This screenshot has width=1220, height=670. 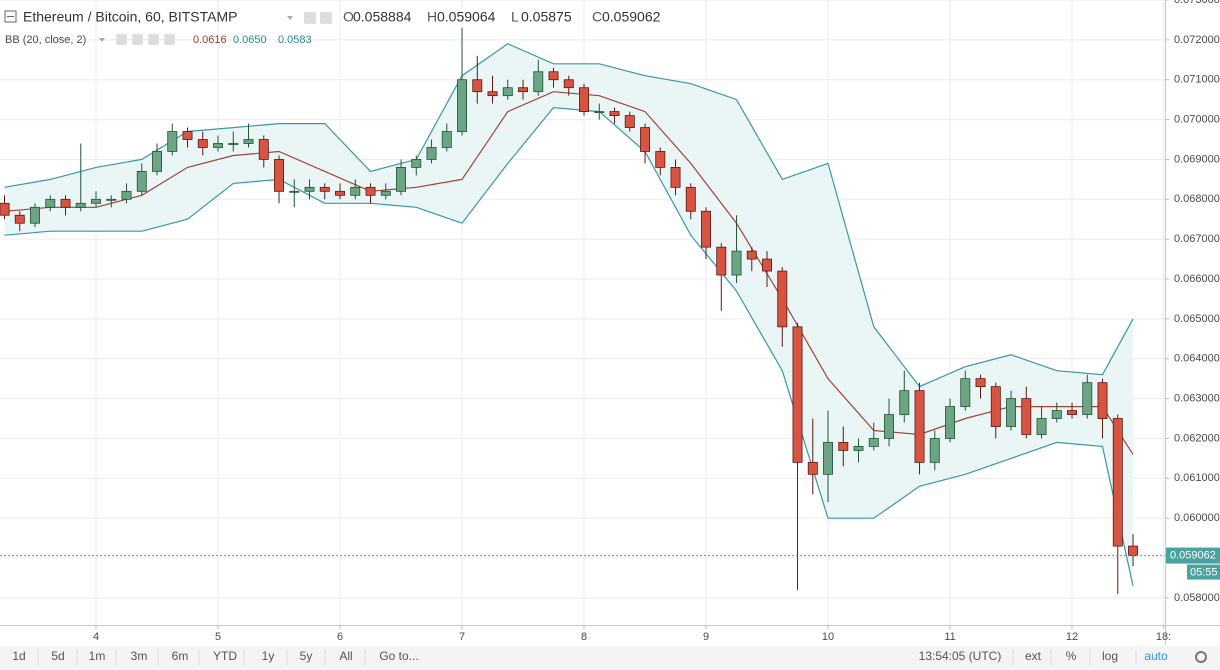 I want to click on range-button: 1d, so click(x=18, y=656).